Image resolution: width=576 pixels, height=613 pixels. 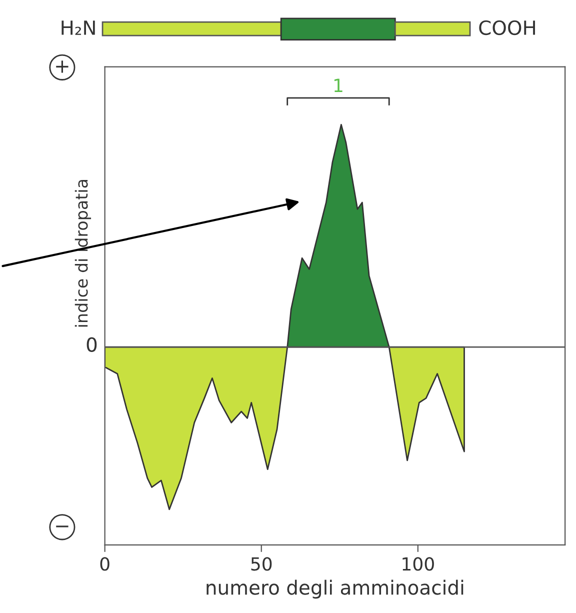 What do you see at coordinates (83, 253) in the screenshot?
I see `y-axis-title: indice di idropatia` at bounding box center [83, 253].